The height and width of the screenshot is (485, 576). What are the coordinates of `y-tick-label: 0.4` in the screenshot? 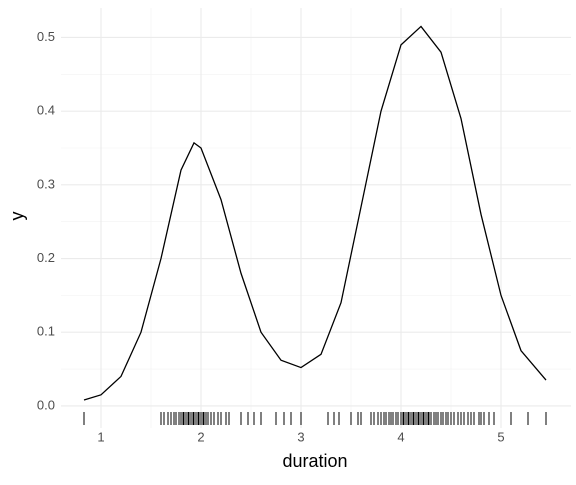 It's located at (46, 110).